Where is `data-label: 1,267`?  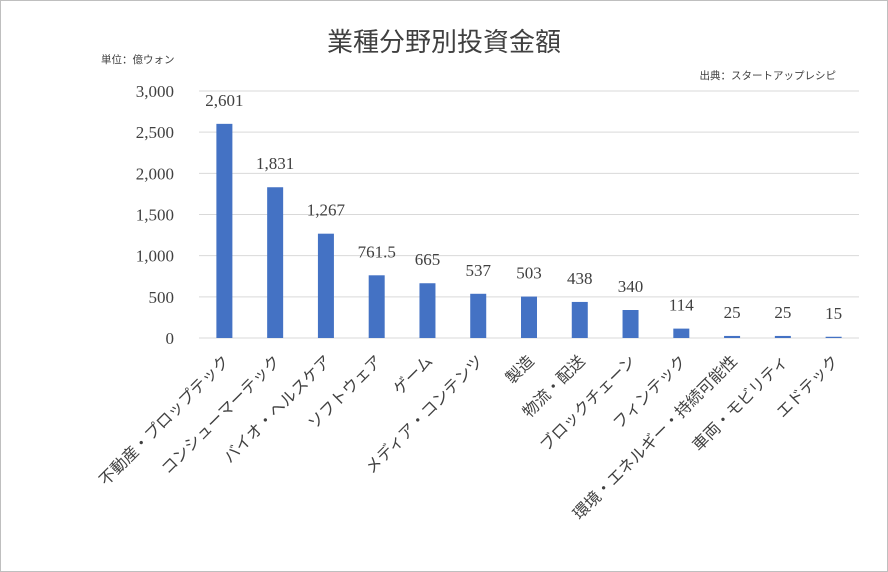
data-label: 1,267 is located at coordinates (326, 210).